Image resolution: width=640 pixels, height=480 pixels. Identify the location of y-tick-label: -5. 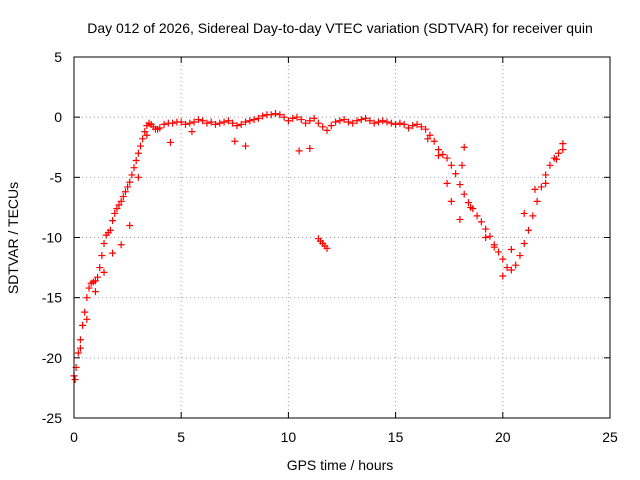
(56, 177).